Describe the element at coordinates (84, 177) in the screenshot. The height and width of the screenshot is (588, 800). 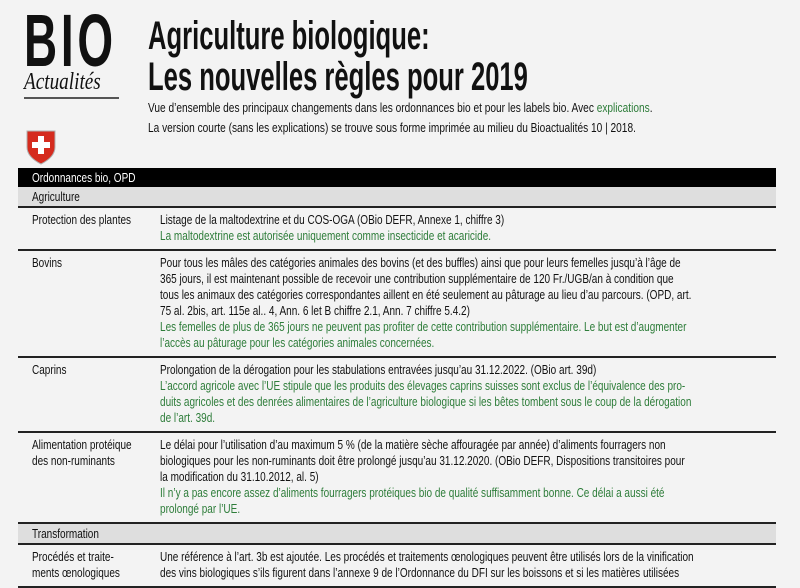
I see `table-header-text: Ordonnances bio, OPD` at that location.